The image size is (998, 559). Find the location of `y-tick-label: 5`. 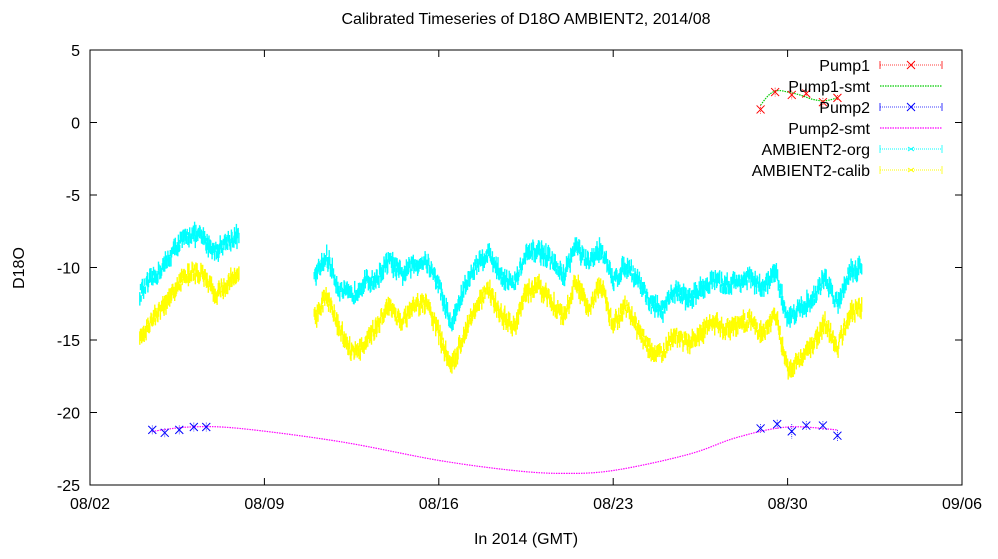

y-tick-label: 5 is located at coordinates (75, 51).